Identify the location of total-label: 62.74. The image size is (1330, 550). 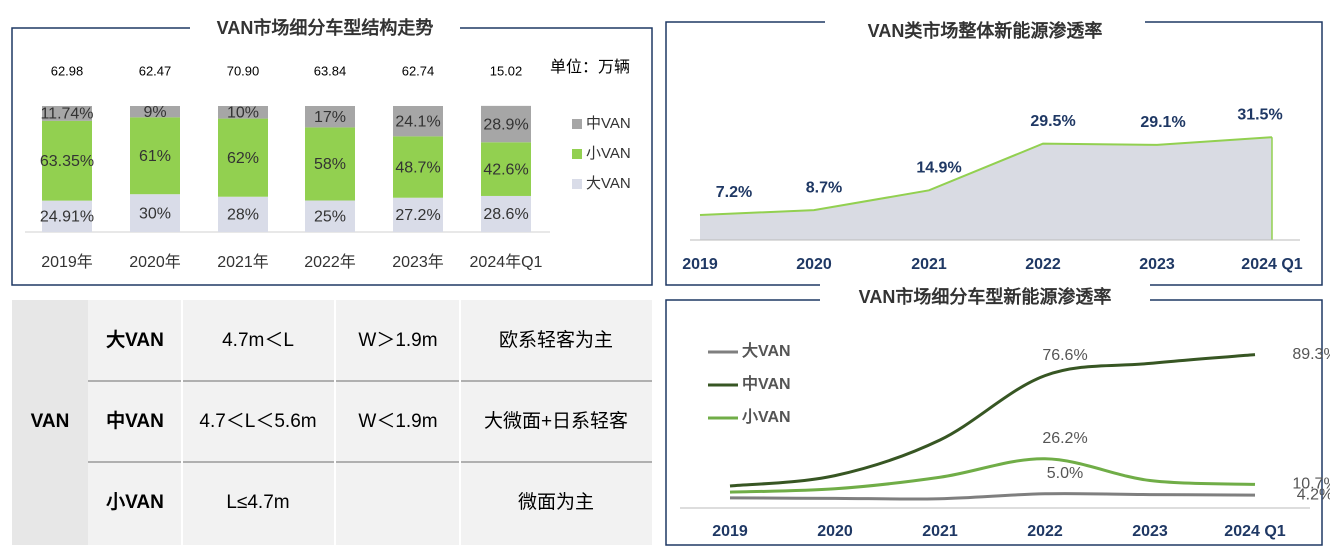
(418, 70).